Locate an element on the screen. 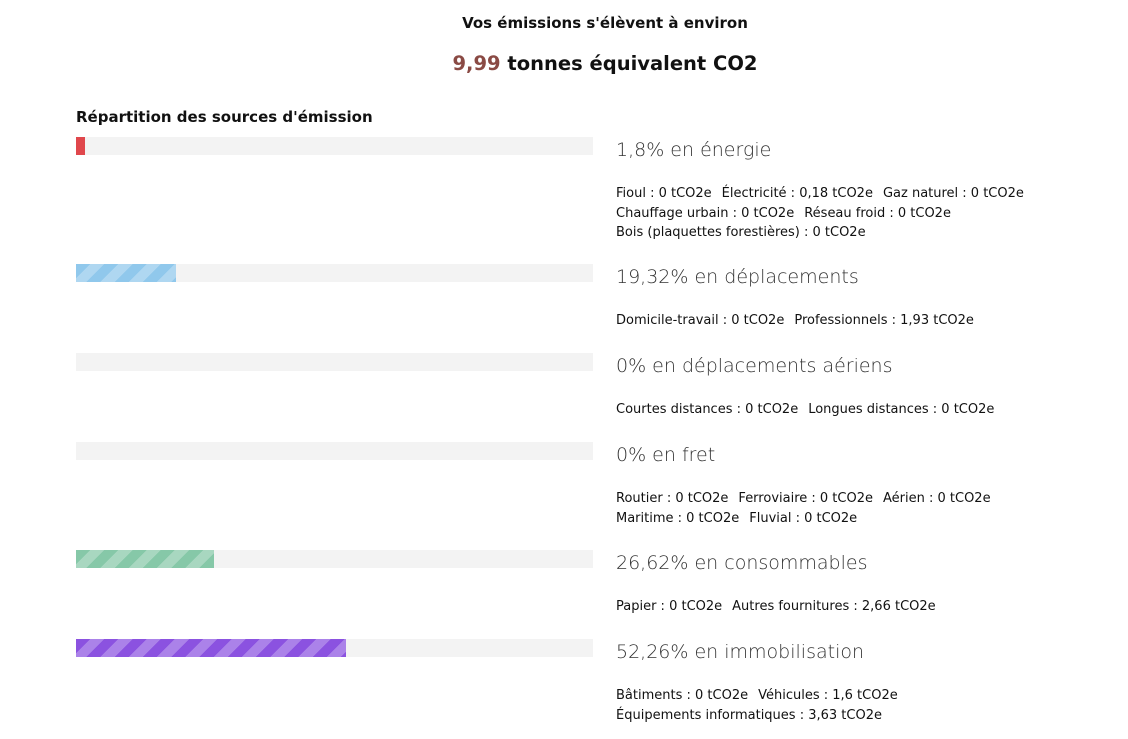 Image resolution: width=1128 pixels, height=739 pixels. progress-track-immobilisation is located at coordinates (334, 648).